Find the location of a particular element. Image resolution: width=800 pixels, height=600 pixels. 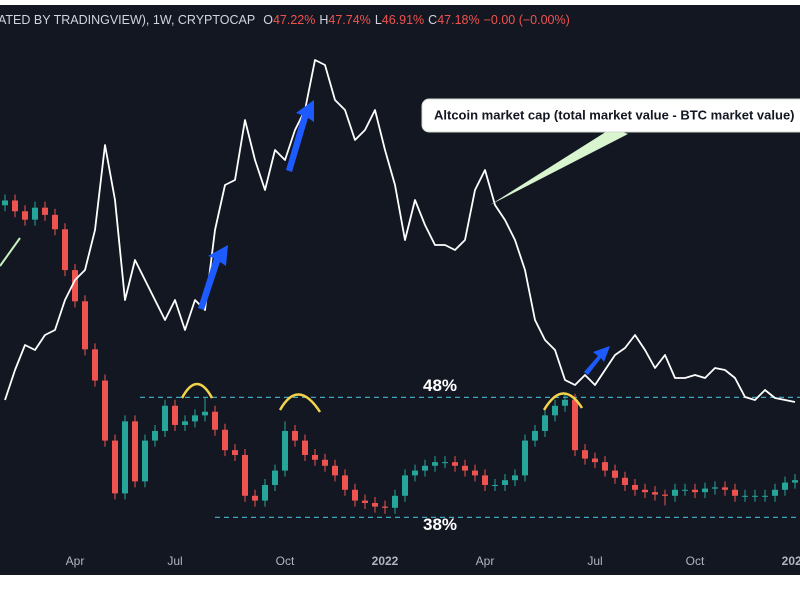

peak-arcs is located at coordinates (382, 397).